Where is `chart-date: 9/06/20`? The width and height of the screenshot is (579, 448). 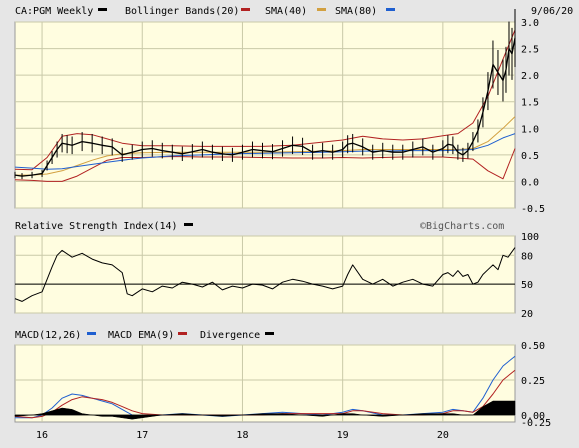 chart-date: 9/06/20 is located at coordinates (552, 11).